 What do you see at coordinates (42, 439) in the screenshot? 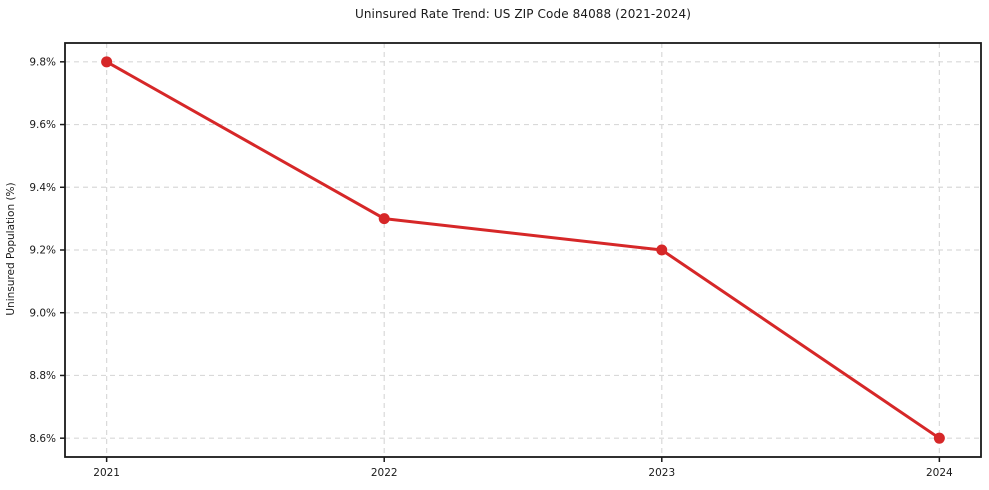
I see `y-tick-label: 8.6%` at bounding box center [42, 439].